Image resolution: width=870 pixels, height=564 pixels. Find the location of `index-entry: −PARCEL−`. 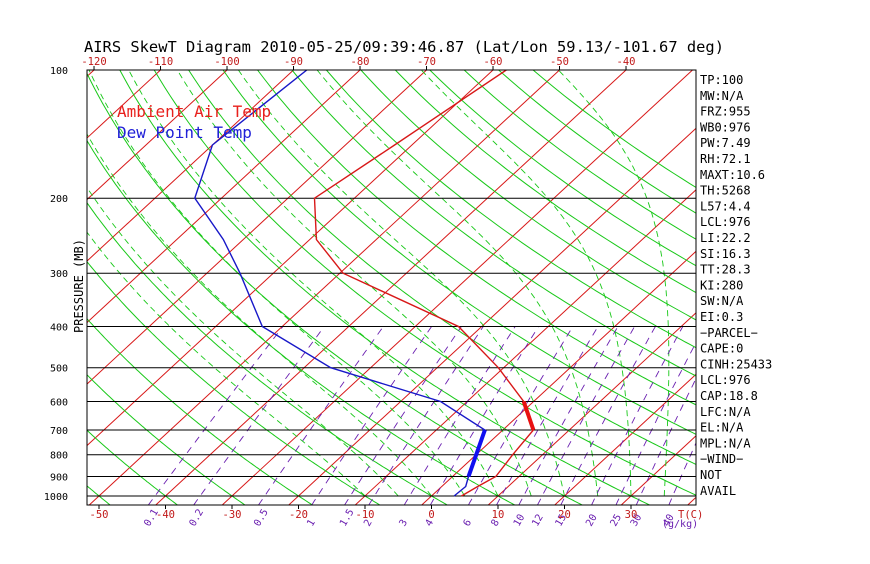

index-entry: −PARCEL− is located at coordinates (729, 333).